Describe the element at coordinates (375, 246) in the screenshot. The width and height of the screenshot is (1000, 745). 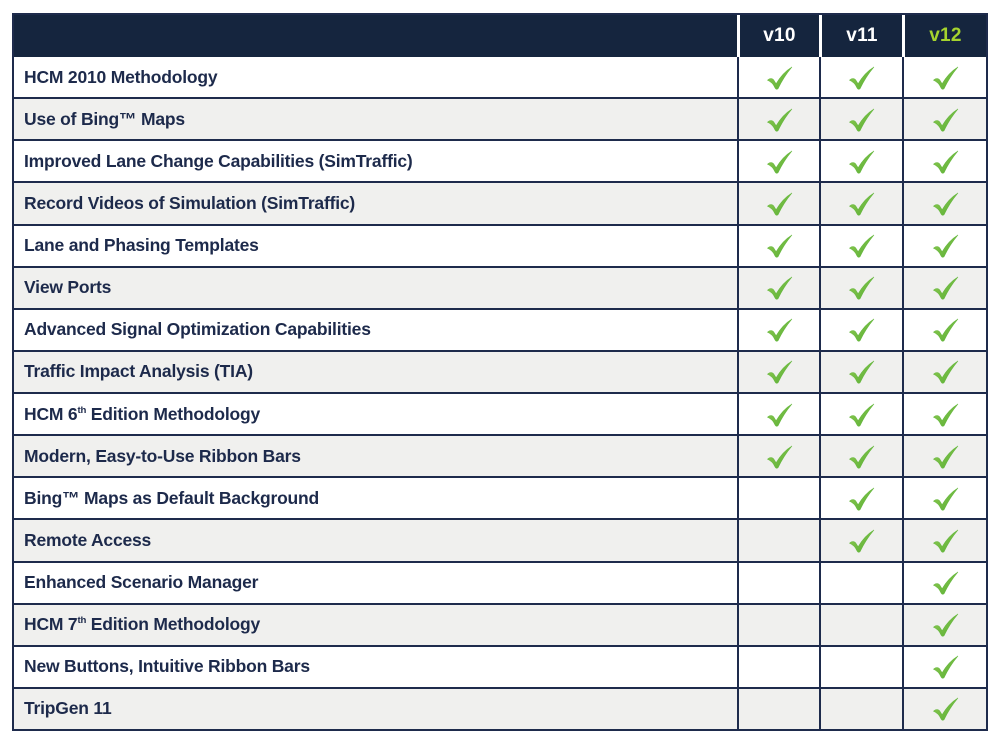
I see `feature-label-cell: Lane and Phasing Templates` at that location.